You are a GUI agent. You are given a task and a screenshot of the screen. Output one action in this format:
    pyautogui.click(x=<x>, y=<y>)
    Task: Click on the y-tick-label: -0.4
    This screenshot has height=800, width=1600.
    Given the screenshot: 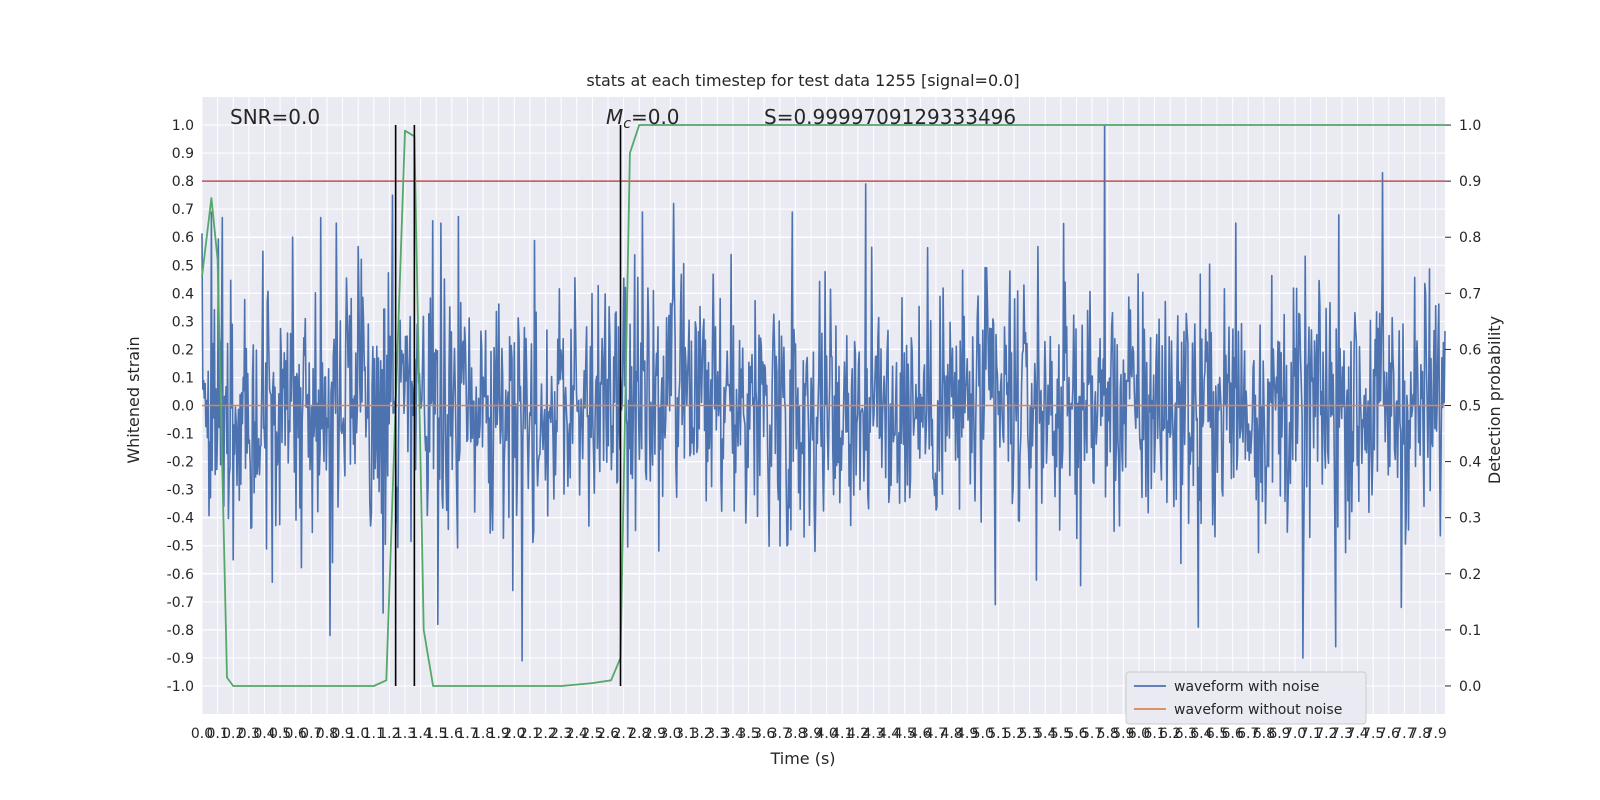 What is the action you would take?
    pyautogui.click(x=180, y=519)
    